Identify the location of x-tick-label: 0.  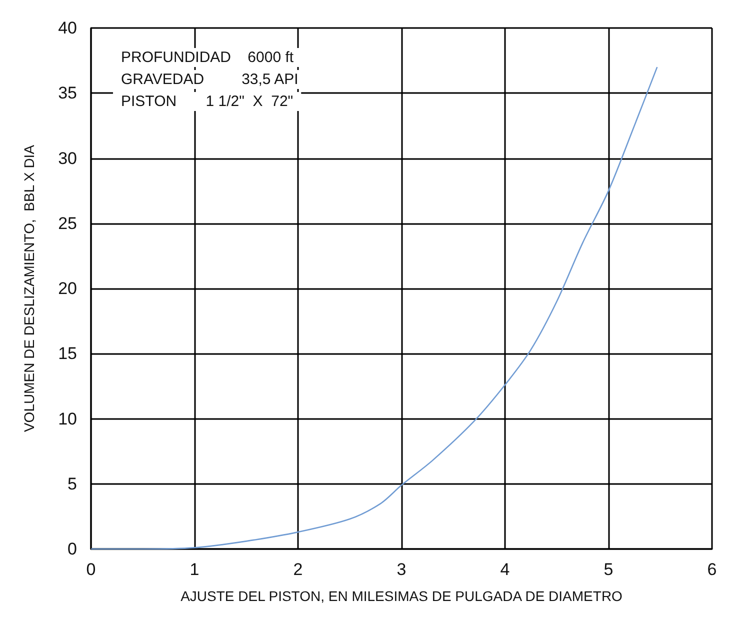
(91, 569).